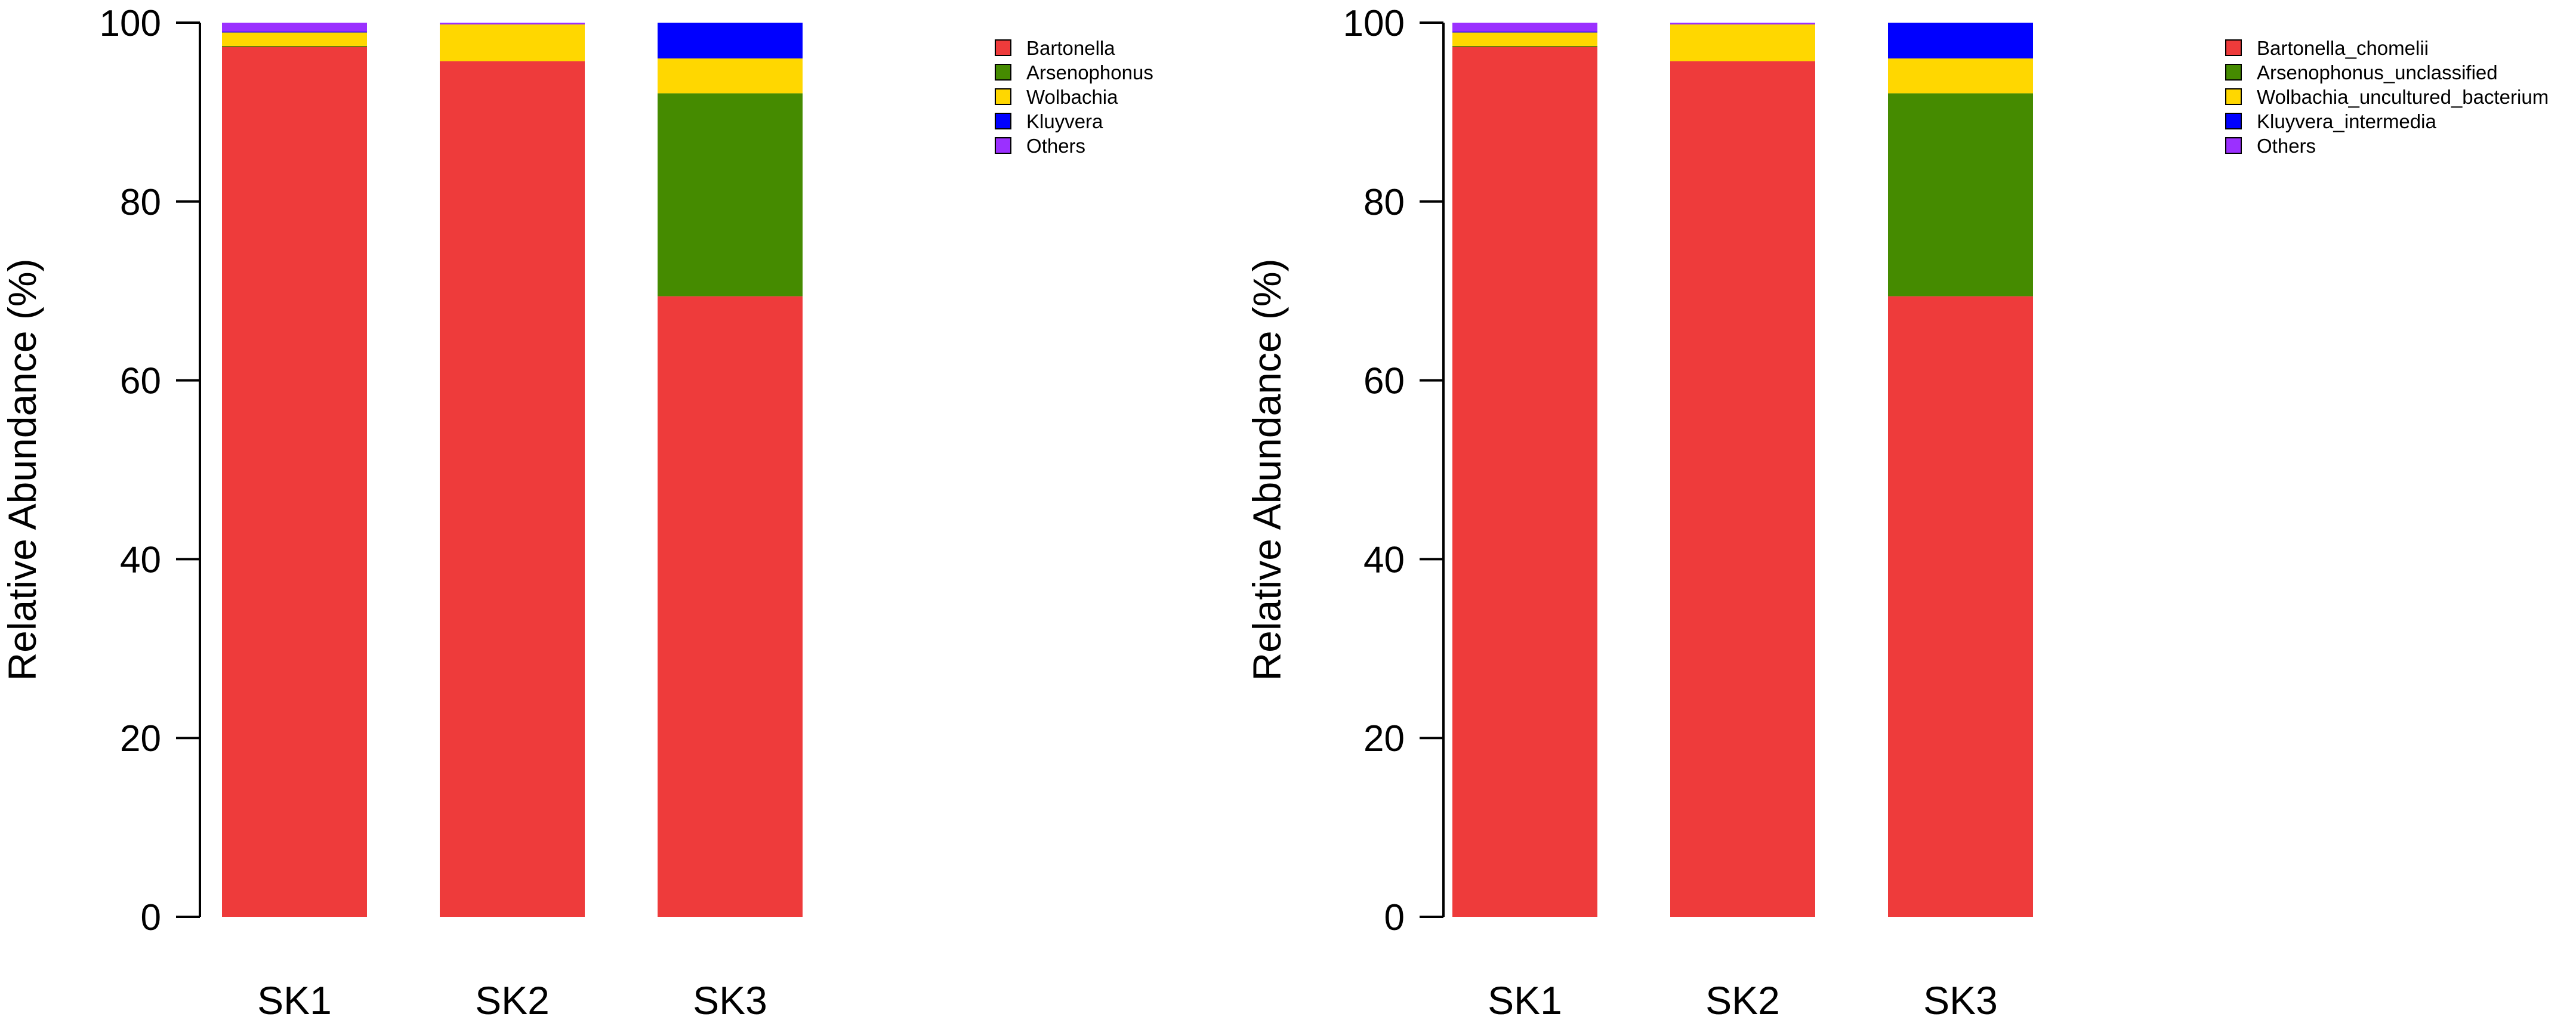 Image resolution: width=2576 pixels, height=1023 pixels. What do you see at coordinates (2346, 121) in the screenshot?
I see `legend-label: Kluyvera_intermedia` at bounding box center [2346, 121].